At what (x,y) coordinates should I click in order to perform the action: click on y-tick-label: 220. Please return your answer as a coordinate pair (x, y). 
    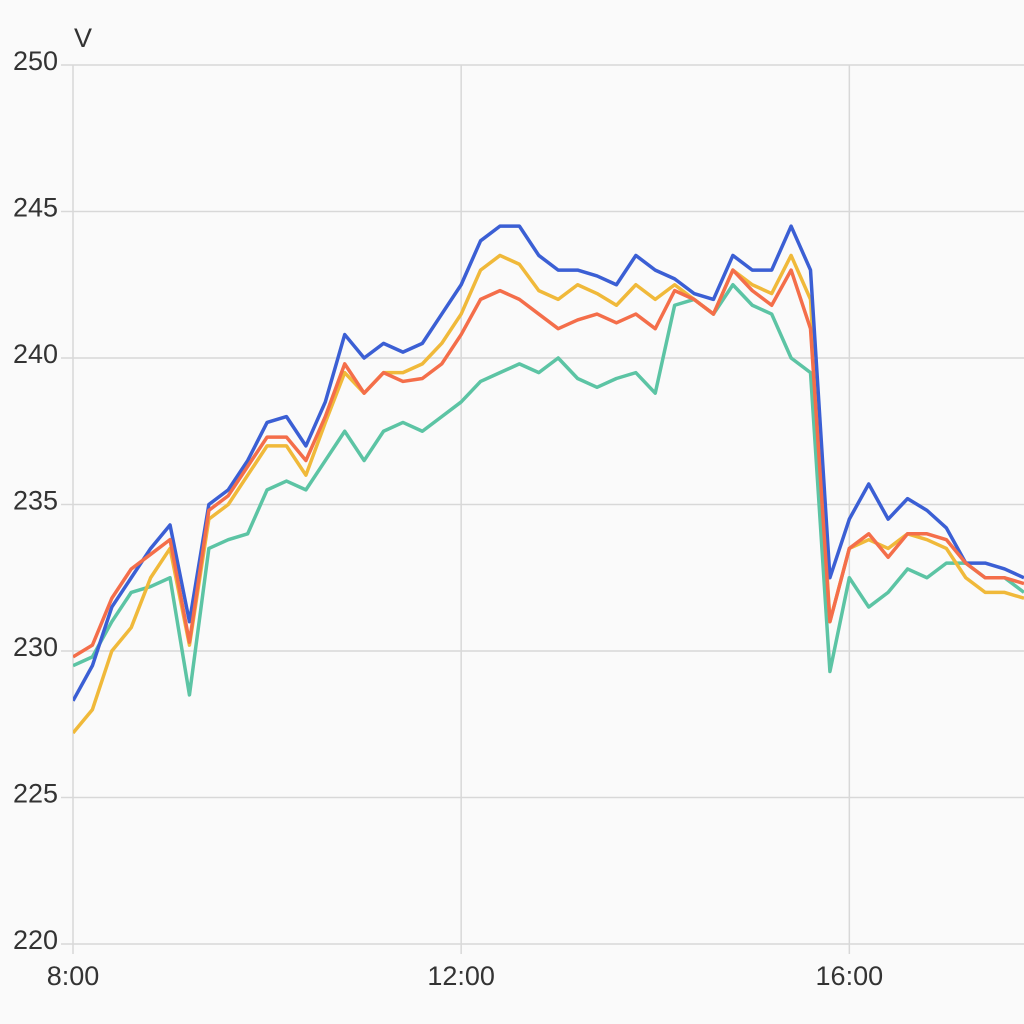
    Looking at the image, I should click on (35, 940).